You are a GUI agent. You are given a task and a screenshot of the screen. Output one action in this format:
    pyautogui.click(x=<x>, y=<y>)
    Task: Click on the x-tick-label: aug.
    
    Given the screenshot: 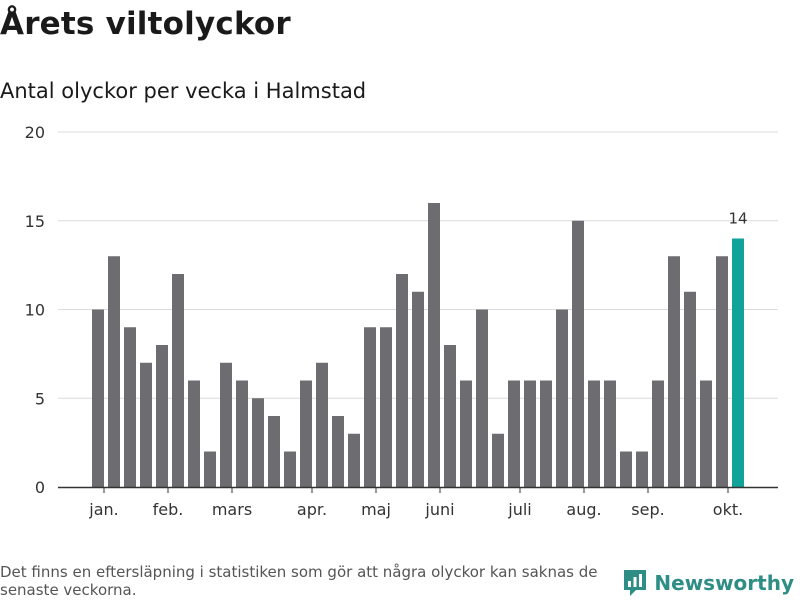 What is the action you would take?
    pyautogui.click(x=583, y=509)
    